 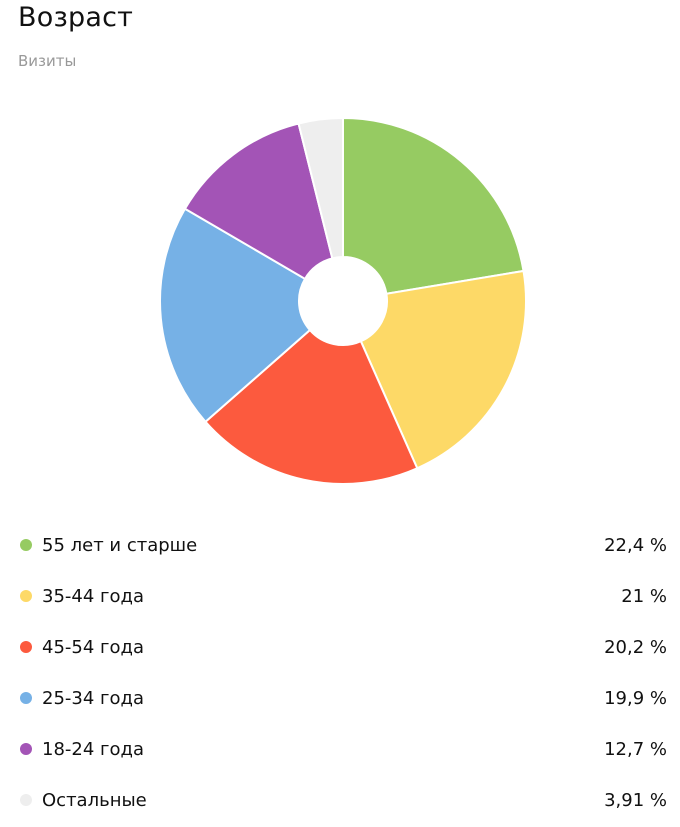 I want to click on legend-label: Остальные, so click(x=94, y=800).